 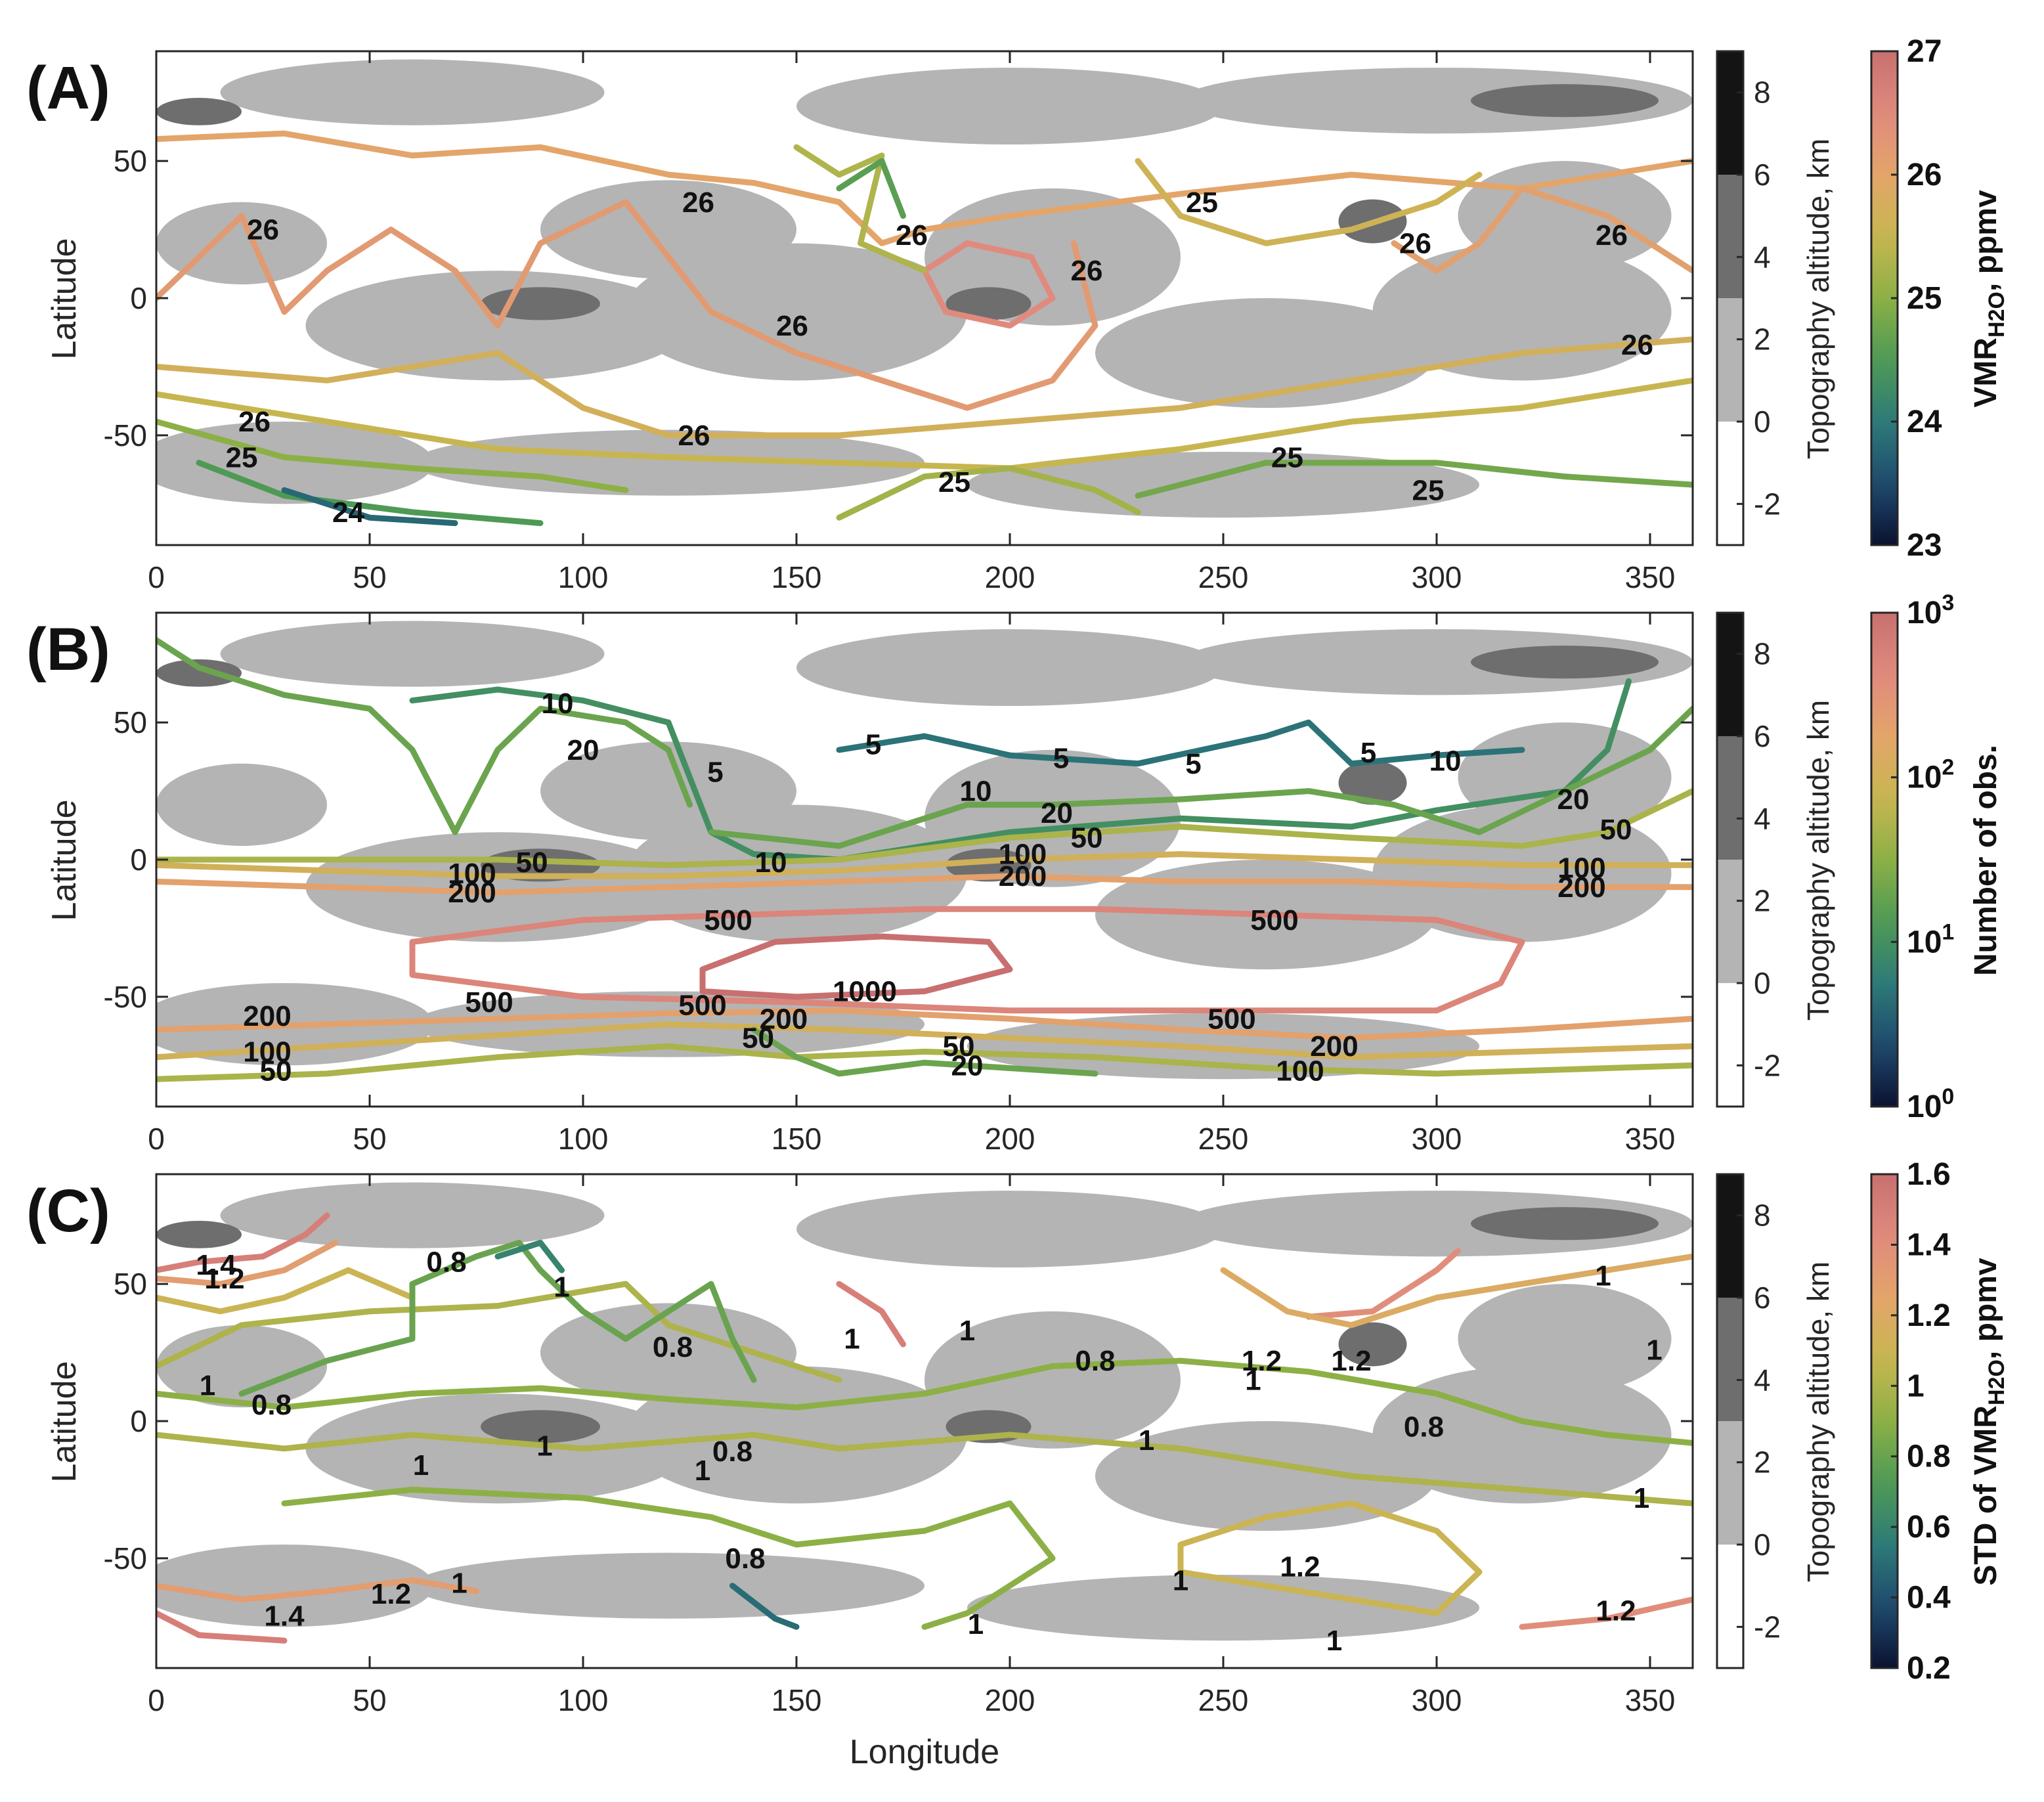 I want to click on topo-colorbar-tick-label: -2, so click(x=1767, y=504).